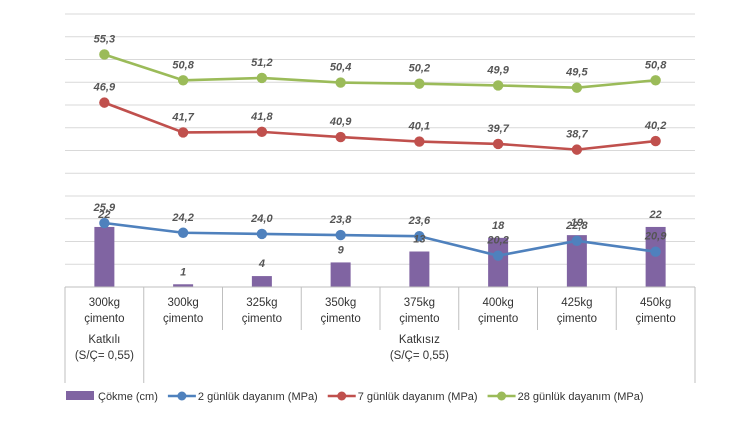 Image resolution: width=738 pixels, height=431 pixels. What do you see at coordinates (581, 397) in the screenshot?
I see `legend-label: 28 günlük dayanım (MPa)` at bounding box center [581, 397].